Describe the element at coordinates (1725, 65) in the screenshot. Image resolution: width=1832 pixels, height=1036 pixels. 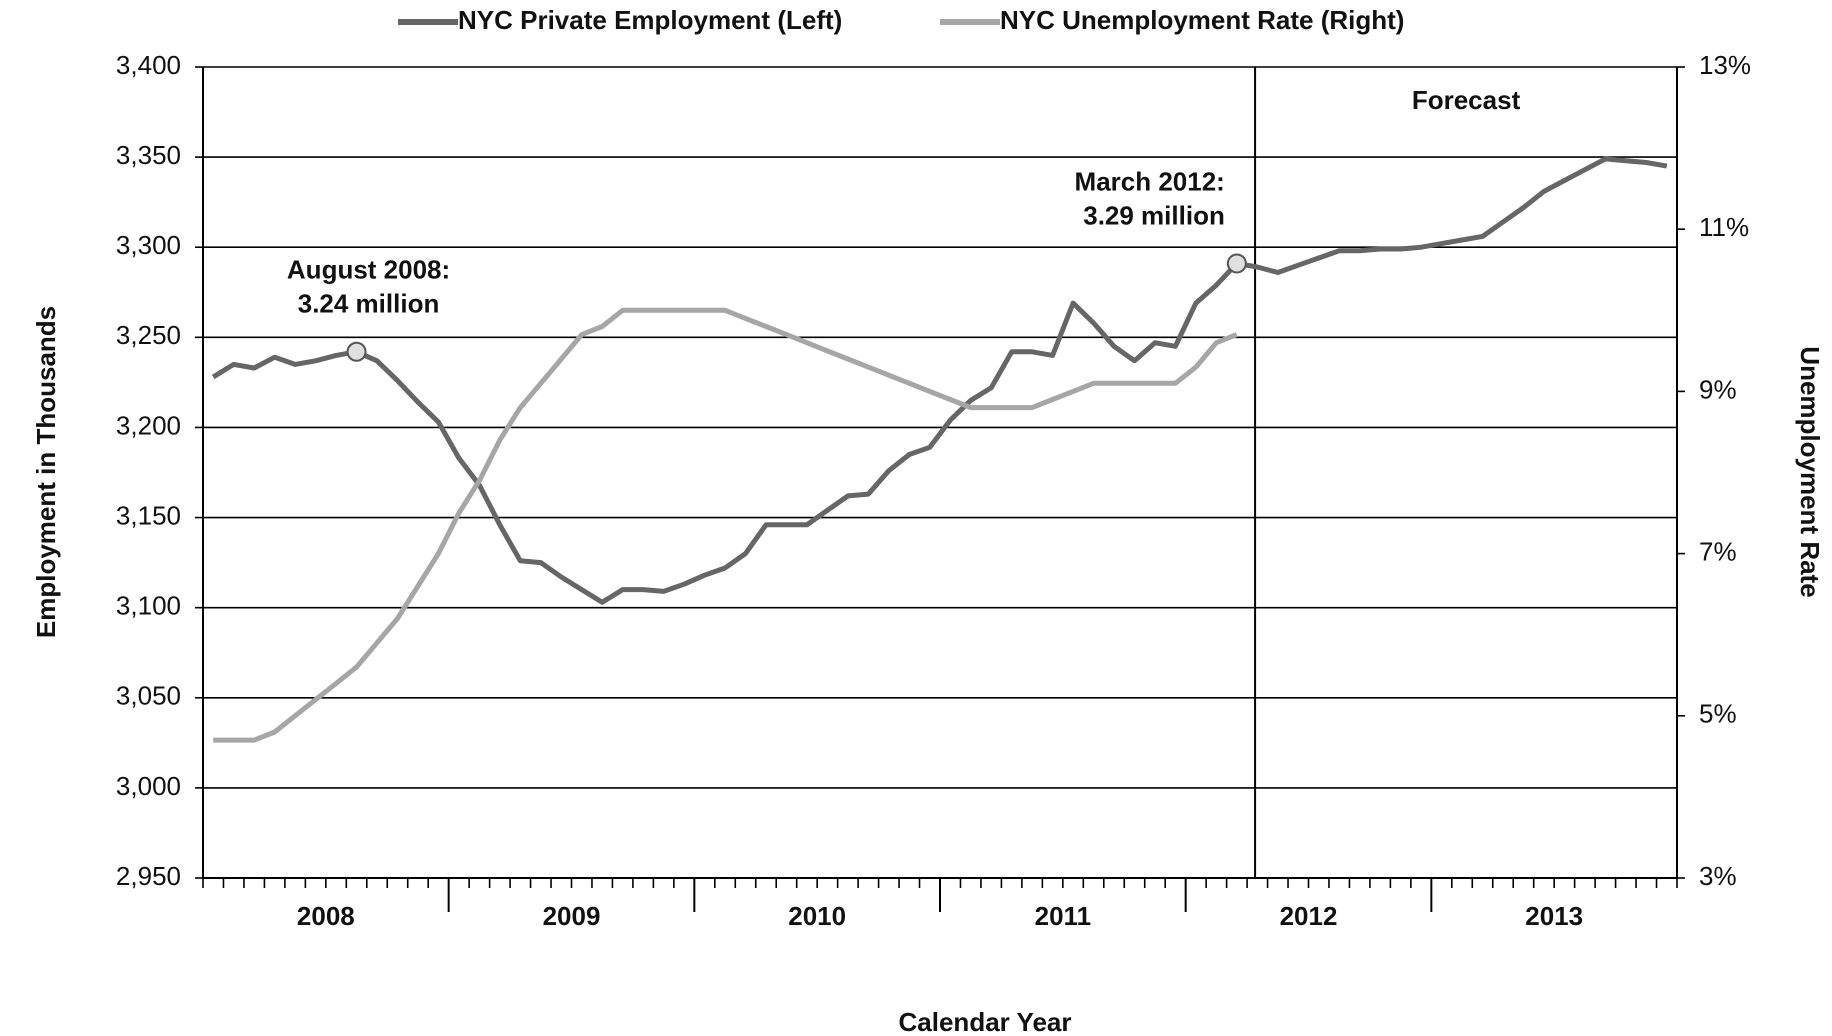
I see `y2-tick-label: 13%` at that location.